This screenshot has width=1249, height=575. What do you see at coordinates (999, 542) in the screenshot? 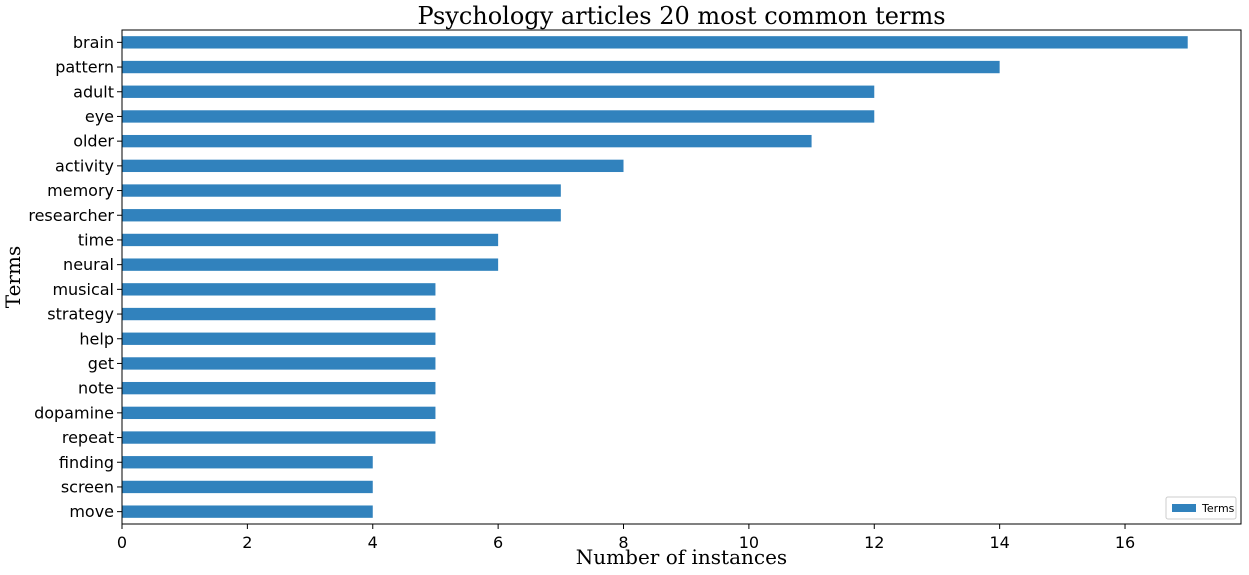
I see `x-tick-label: 14` at bounding box center [999, 542].